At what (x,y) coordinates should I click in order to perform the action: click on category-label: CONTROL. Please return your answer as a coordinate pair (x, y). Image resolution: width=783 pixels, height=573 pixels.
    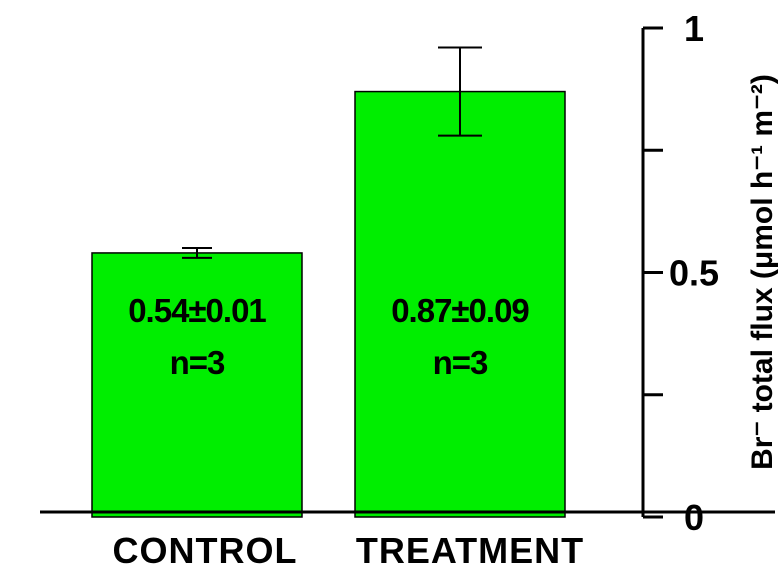
    Looking at the image, I should click on (205, 550).